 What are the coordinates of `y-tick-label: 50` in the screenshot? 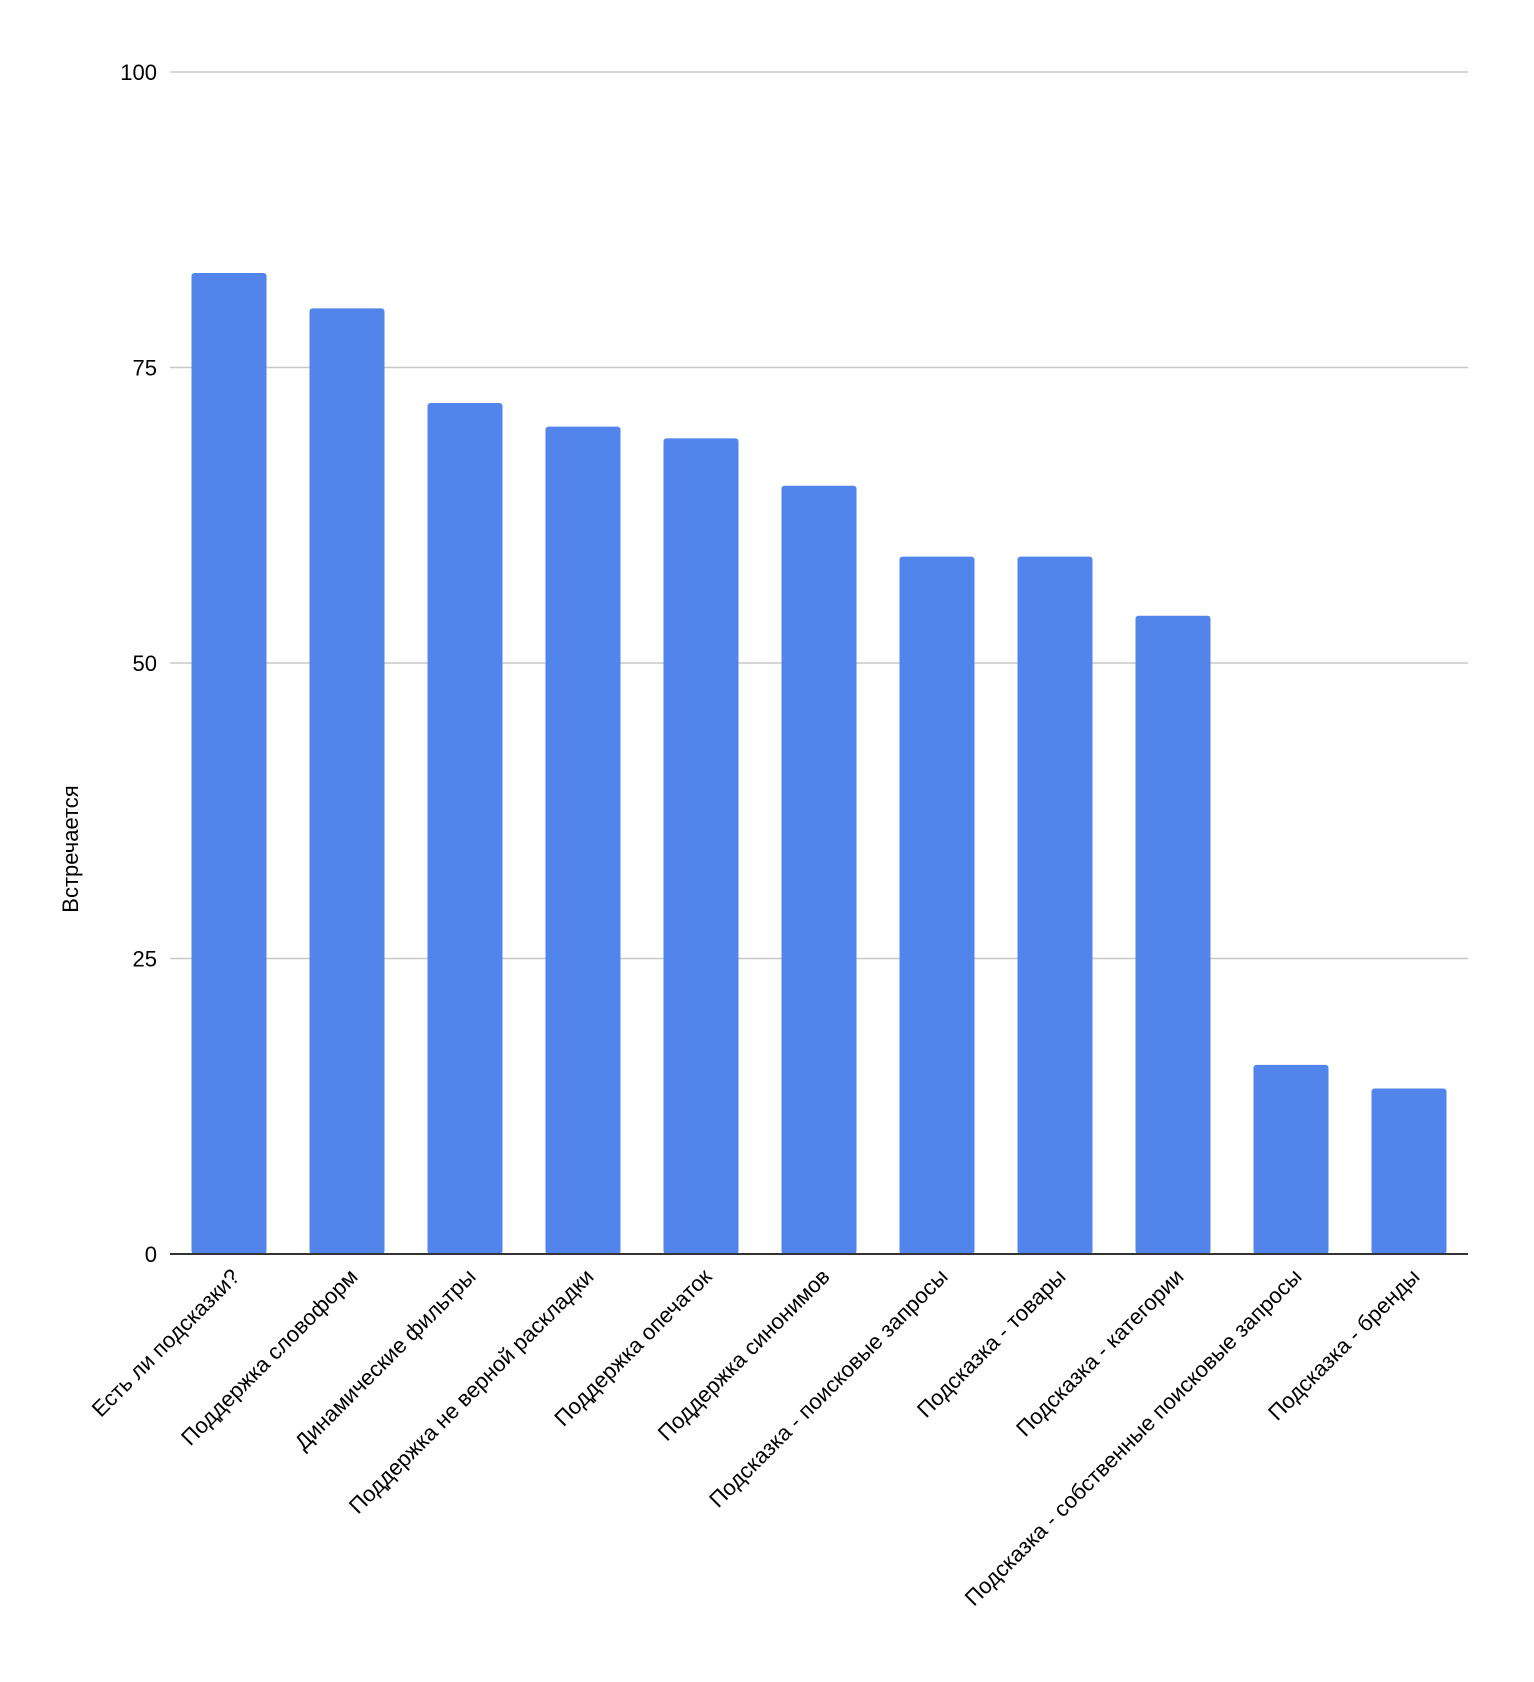 It's located at (145, 663).